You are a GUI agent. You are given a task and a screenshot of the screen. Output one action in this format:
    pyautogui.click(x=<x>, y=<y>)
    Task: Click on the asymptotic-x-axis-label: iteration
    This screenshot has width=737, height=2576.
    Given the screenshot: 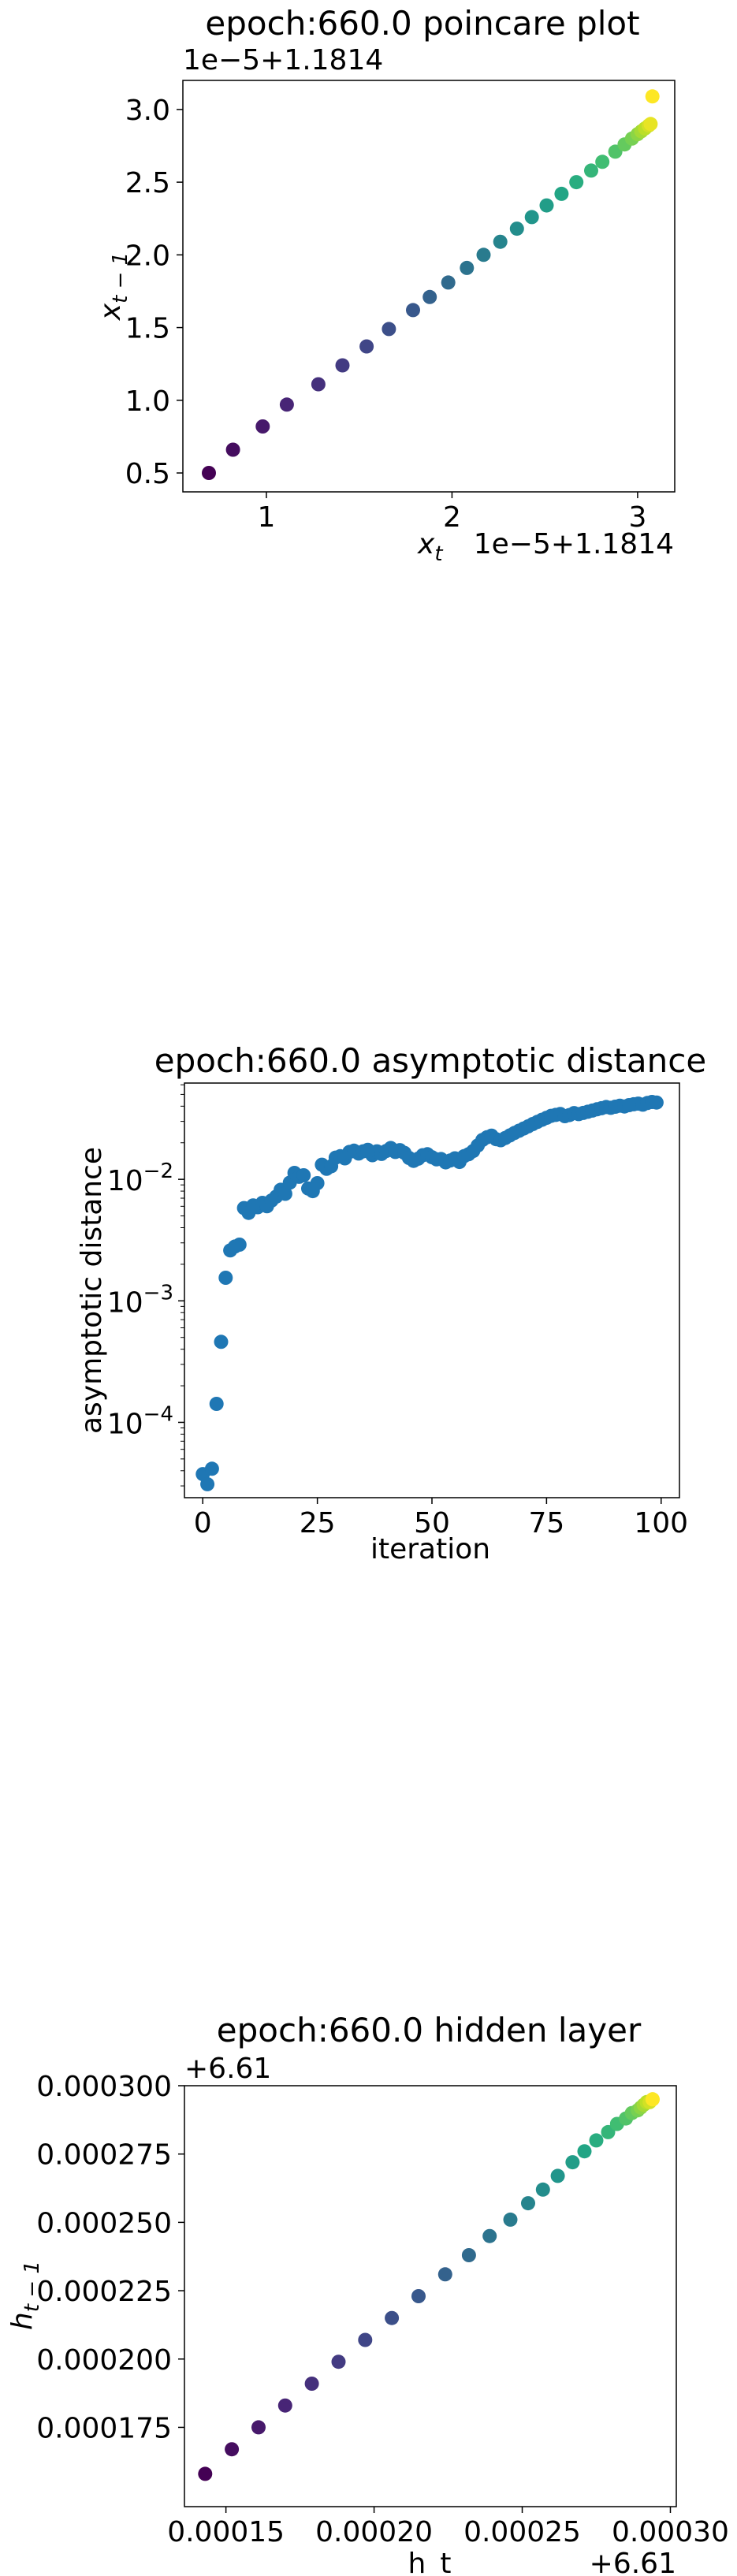 What is the action you would take?
    pyautogui.click(x=430, y=1549)
    